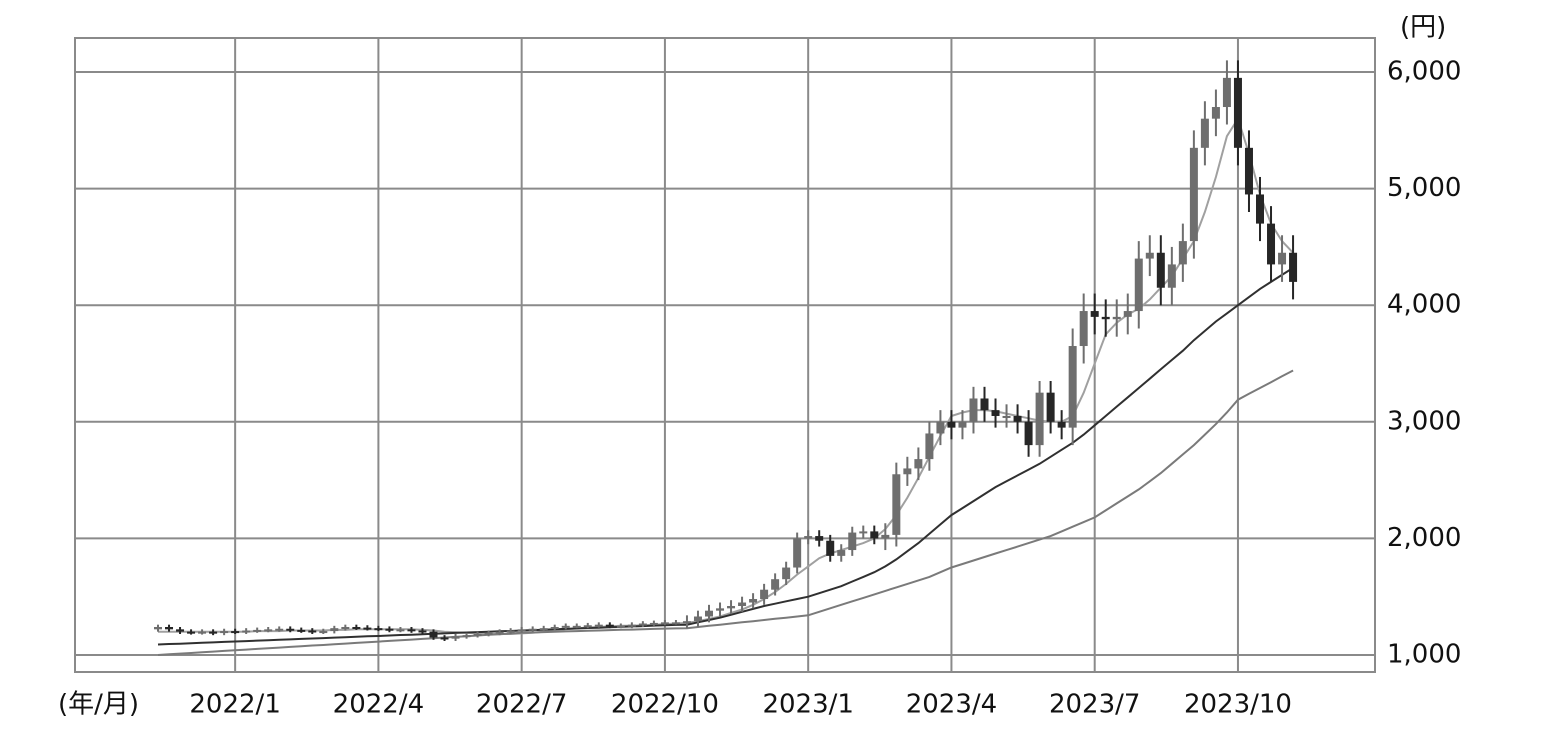  What do you see at coordinates (1238, 705) in the screenshot?
I see `x-tick-label: 2023/10` at bounding box center [1238, 705].